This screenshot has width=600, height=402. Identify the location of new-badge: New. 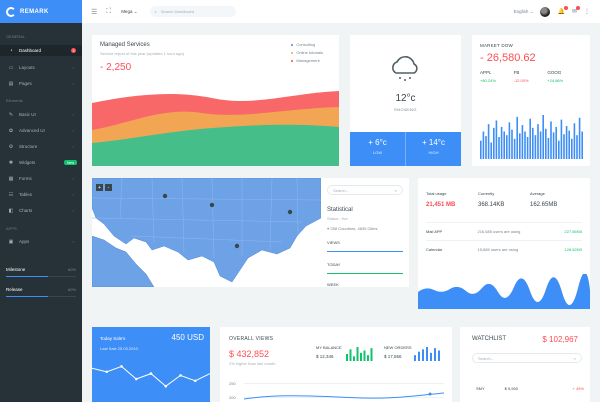
(70, 162).